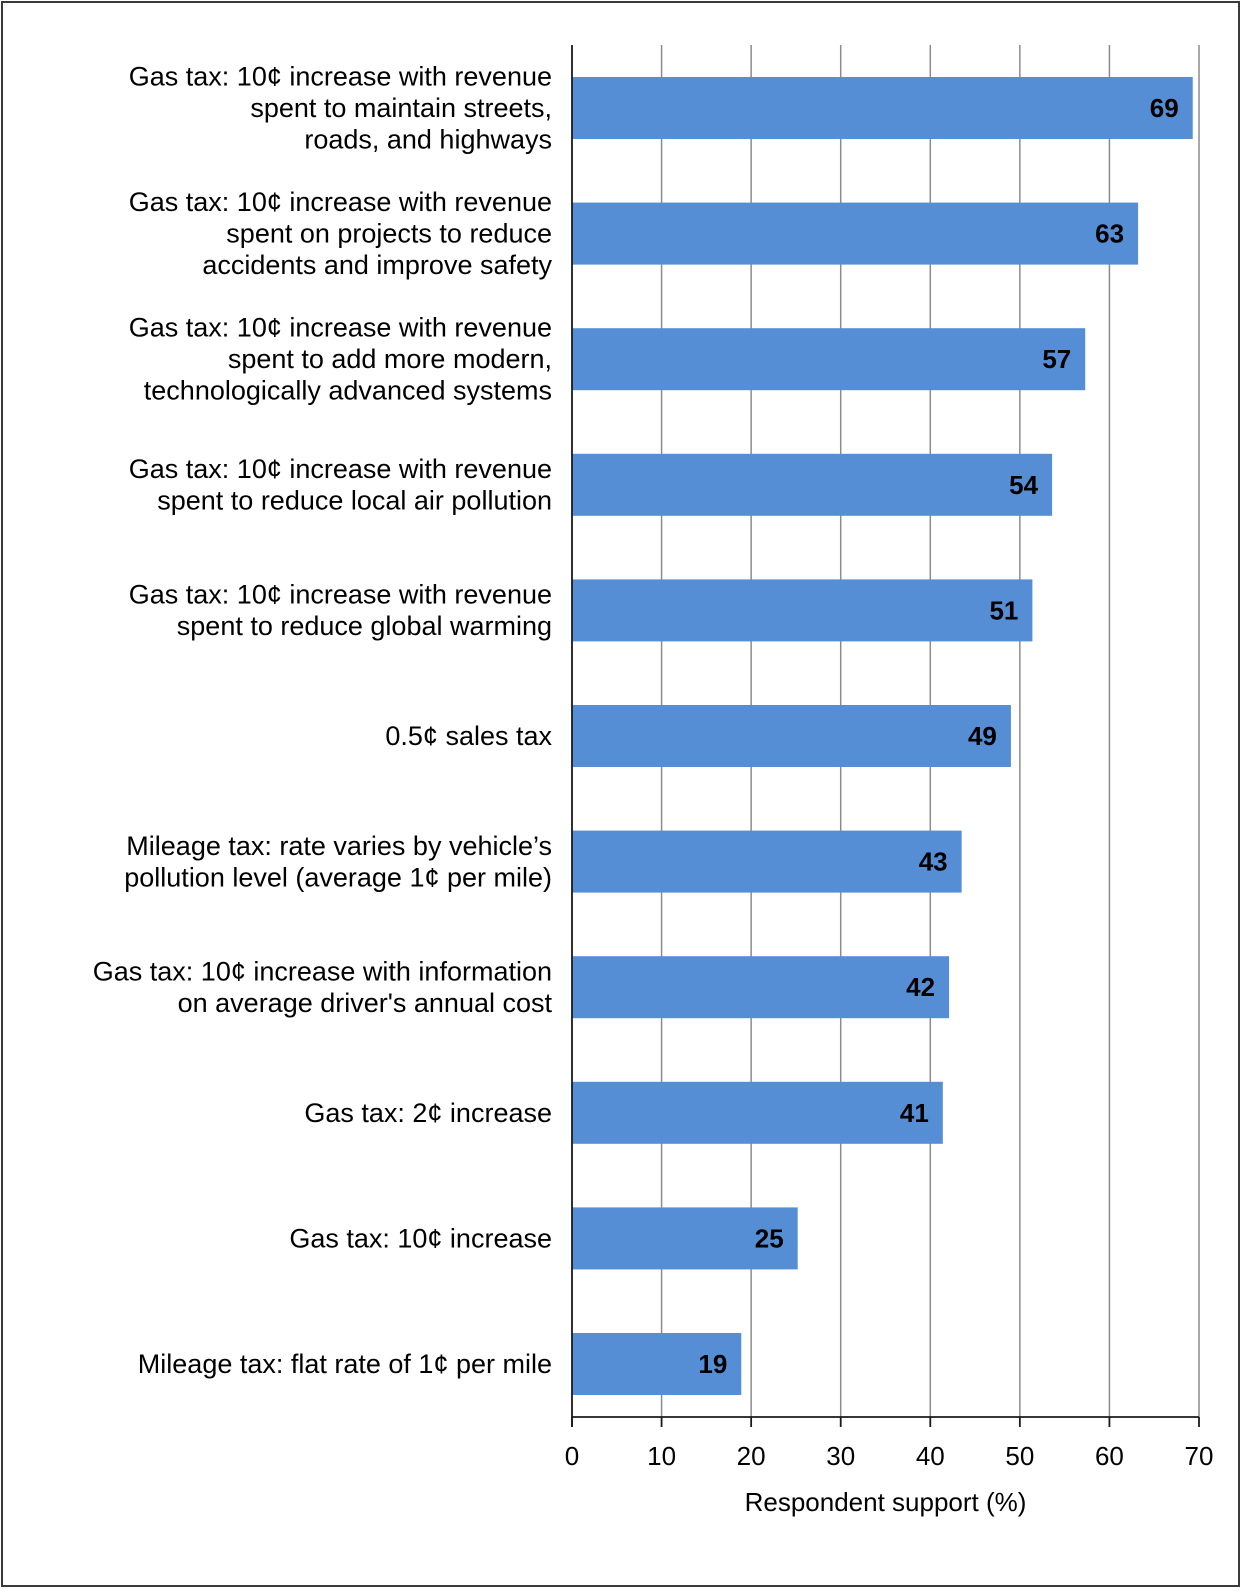 The height and width of the screenshot is (1591, 1244). Describe the element at coordinates (572, 1456) in the screenshot. I see `x-tick-label: 0` at that location.